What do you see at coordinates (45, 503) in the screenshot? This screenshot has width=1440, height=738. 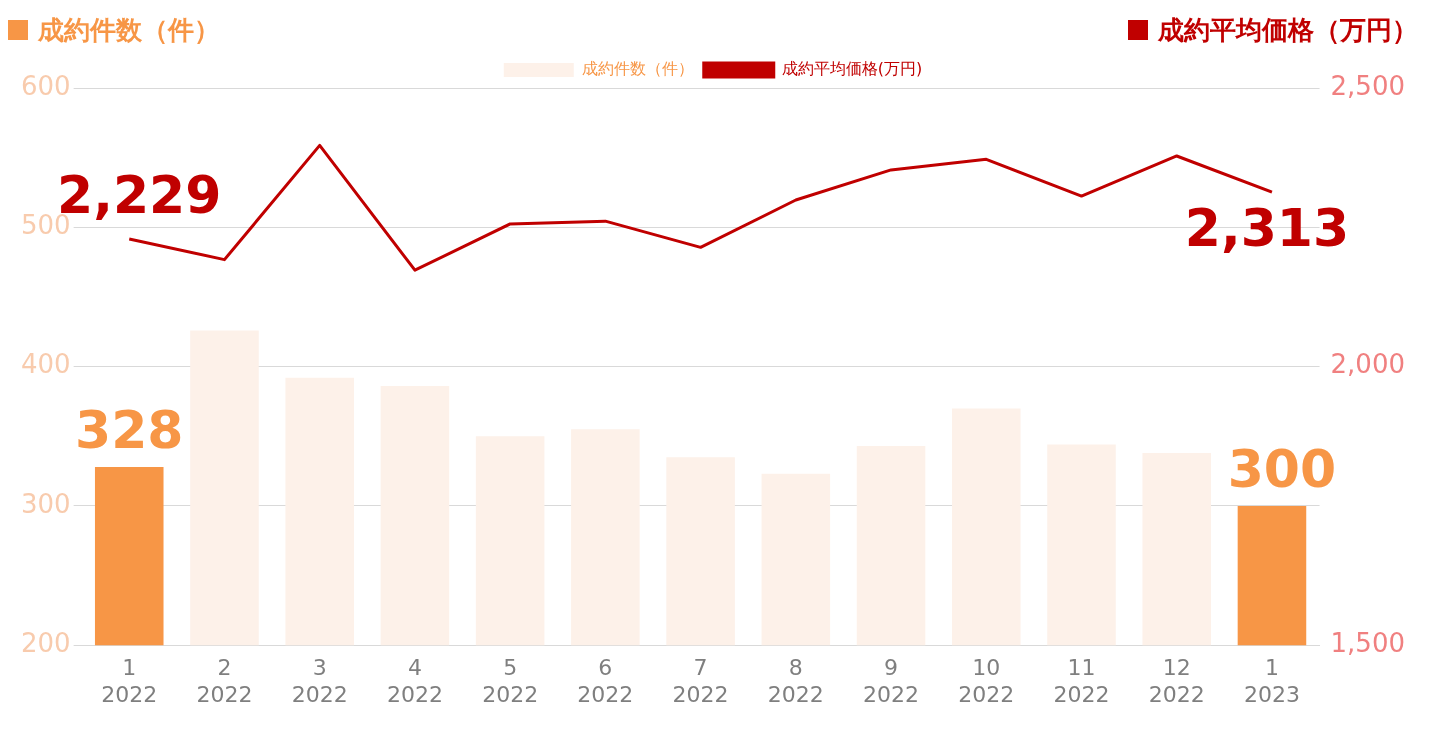 I see `y-tick-label: 300` at bounding box center [45, 503].